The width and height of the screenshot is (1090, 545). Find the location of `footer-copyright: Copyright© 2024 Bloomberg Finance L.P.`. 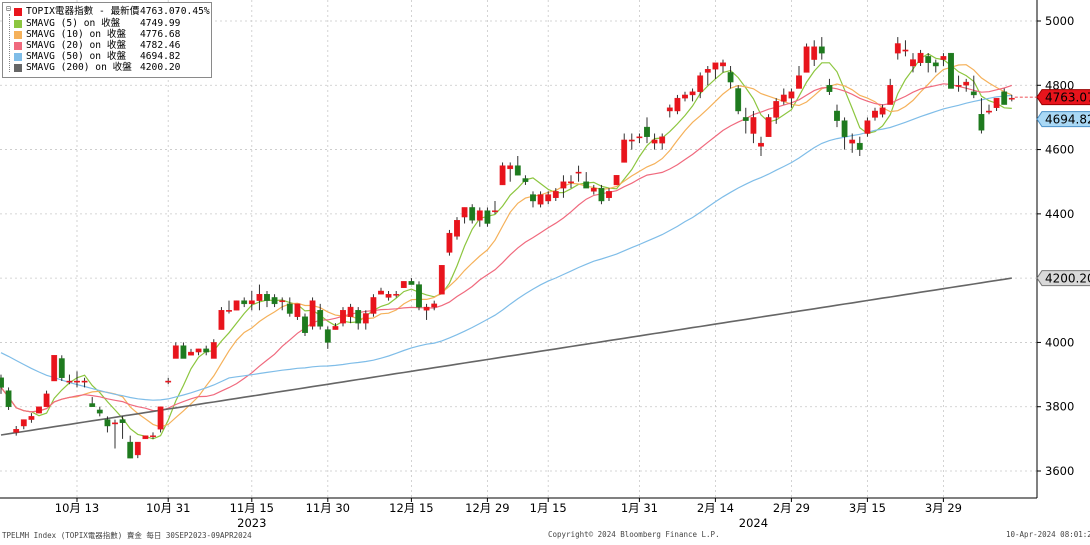

footer-copyright: Copyright© 2024 Bloomberg Finance L.P. is located at coordinates (634, 534).